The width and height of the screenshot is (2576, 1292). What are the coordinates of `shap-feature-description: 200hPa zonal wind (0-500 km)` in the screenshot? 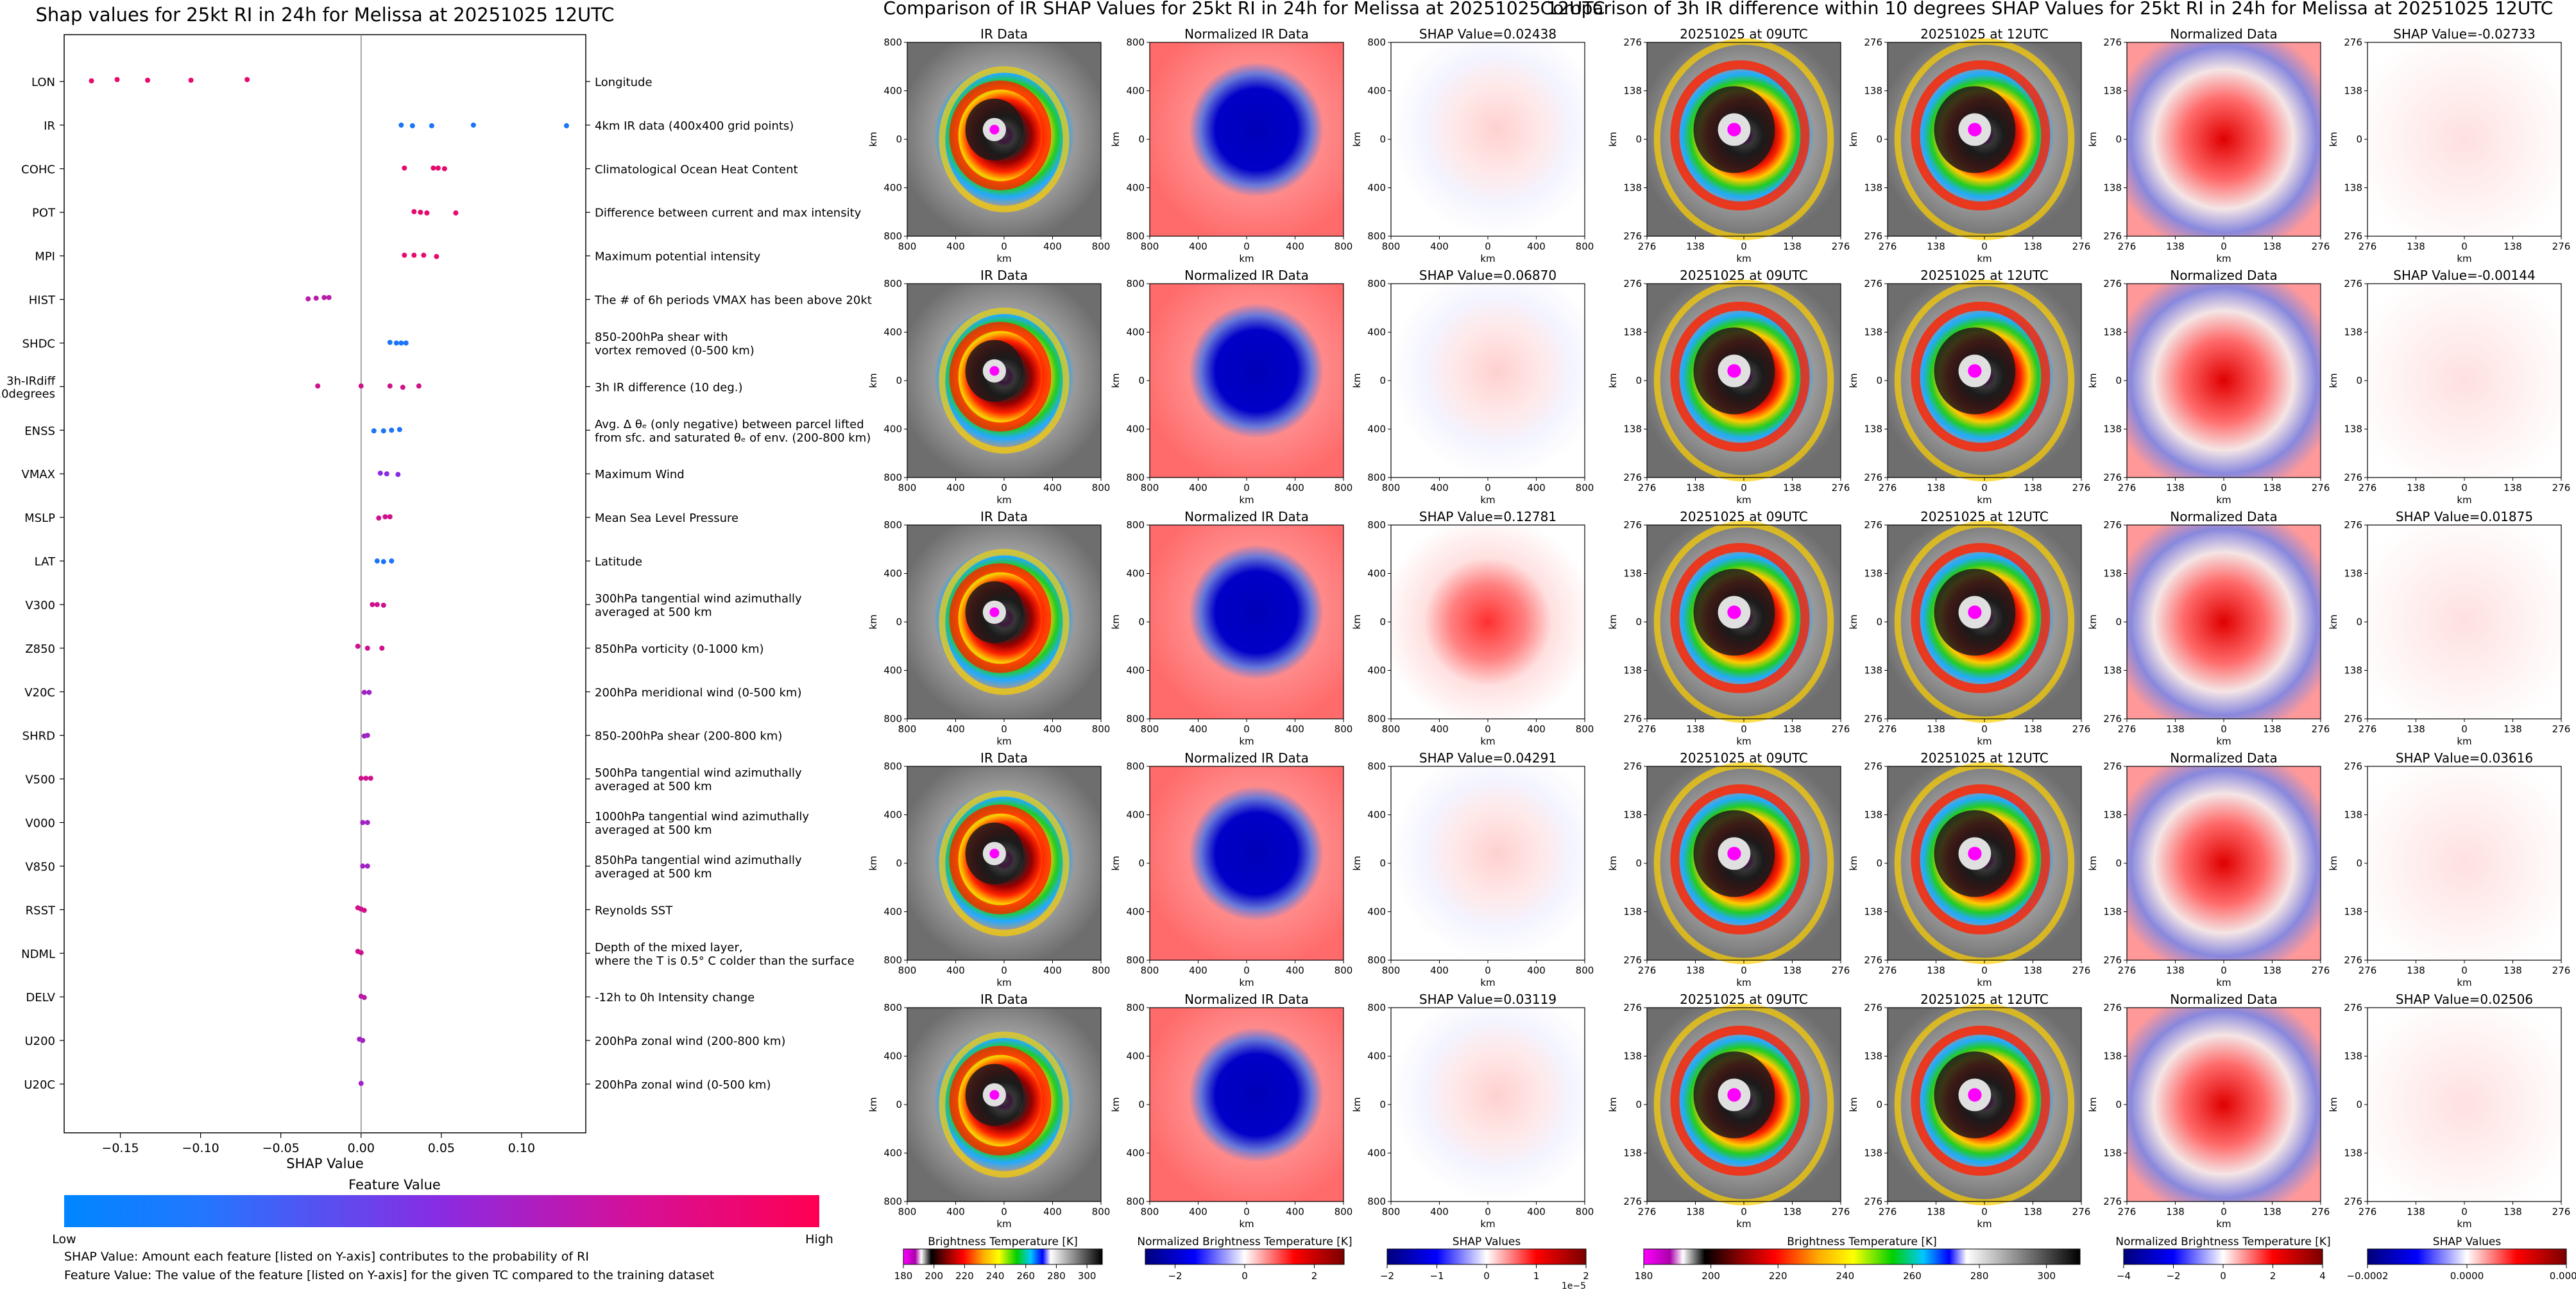 It's located at (683, 1085).